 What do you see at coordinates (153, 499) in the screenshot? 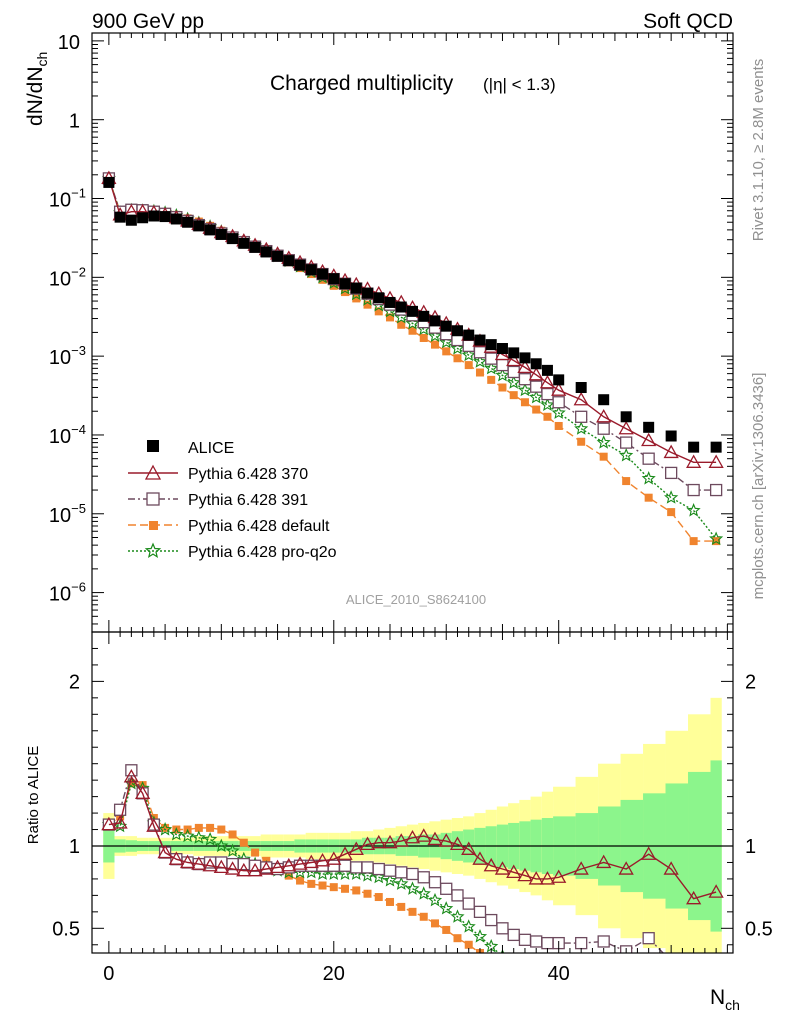
I see `legend-marker-p391` at bounding box center [153, 499].